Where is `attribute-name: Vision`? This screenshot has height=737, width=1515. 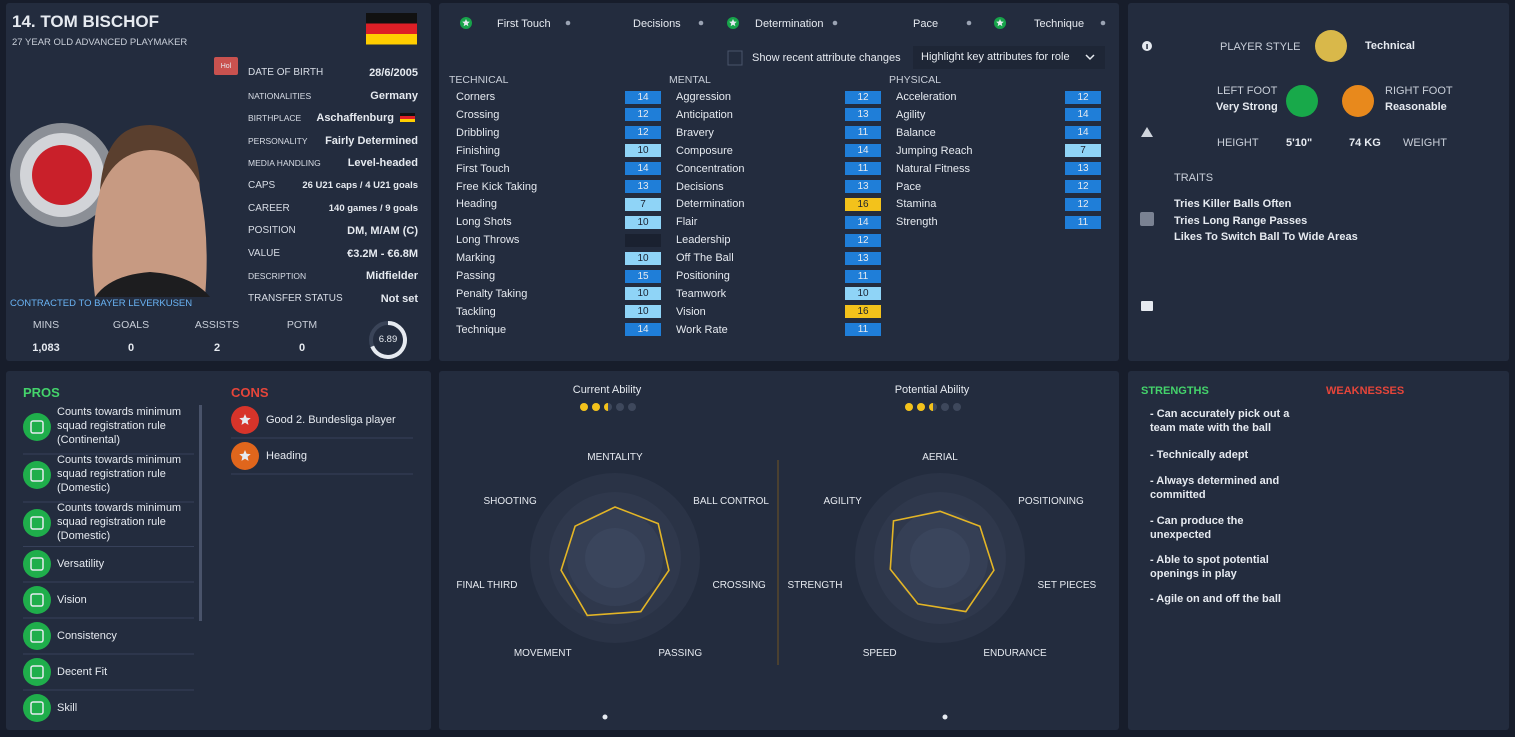
attribute-name: Vision is located at coordinates (691, 311).